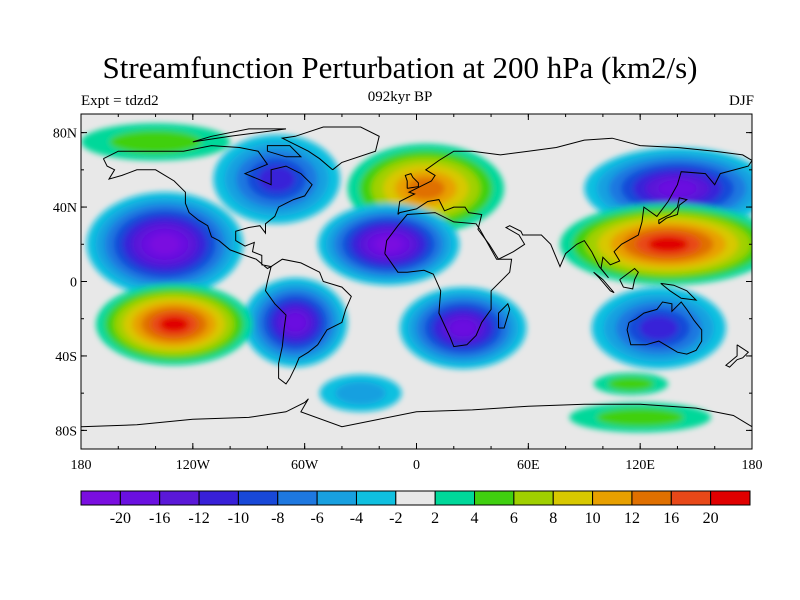  I want to click on colorbar-label: 12, so click(632, 518).